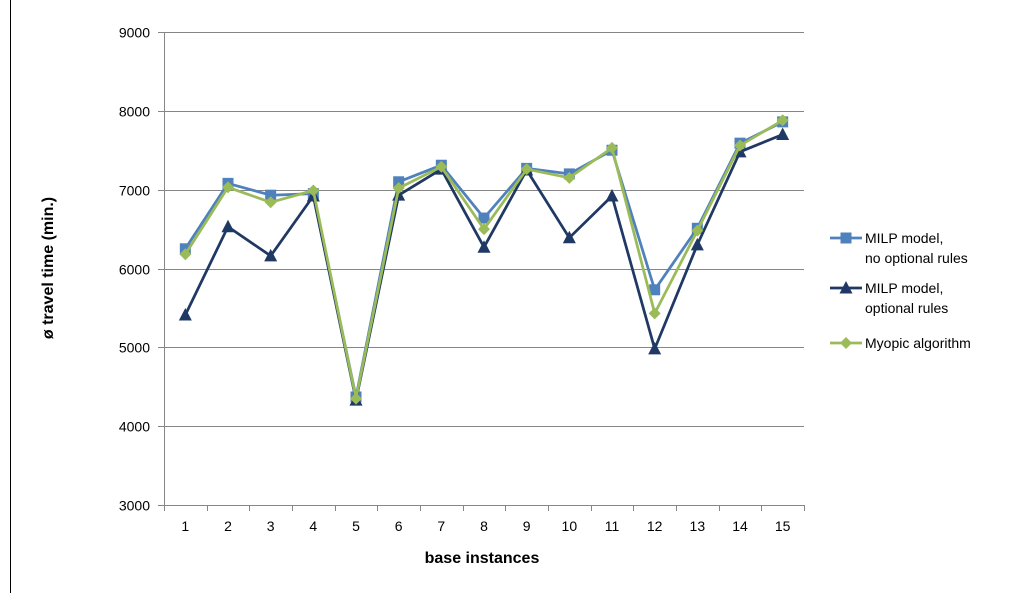 The width and height of the screenshot is (1018, 598). I want to click on x-tick-label: 12, so click(655, 526).